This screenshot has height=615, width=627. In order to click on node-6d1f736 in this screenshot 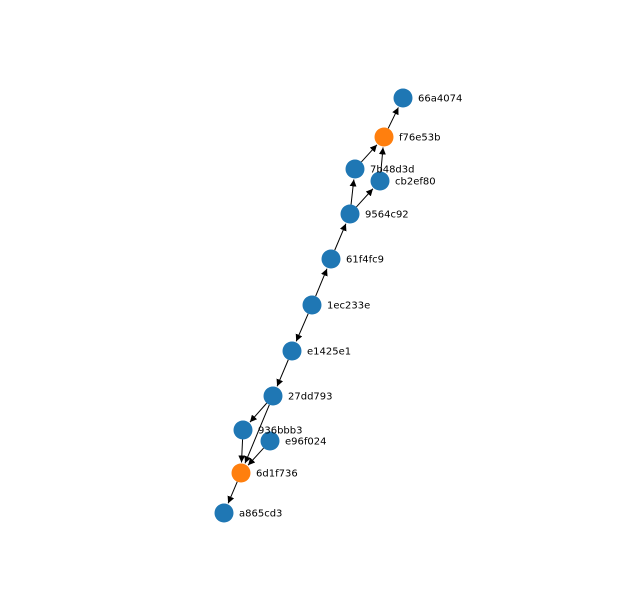, I will do `click(241, 473)`.